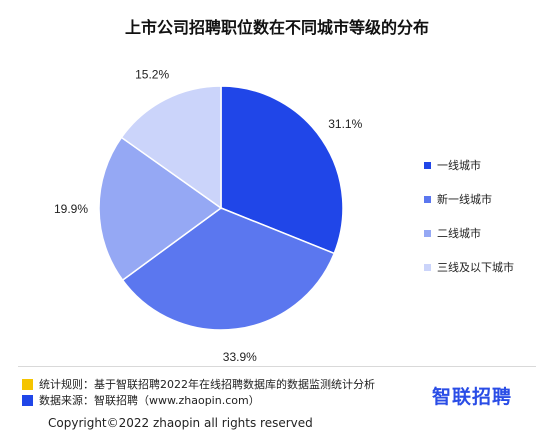 This screenshot has height=448, width=554. I want to click on legend-label: 新一线城市, so click(464, 199).